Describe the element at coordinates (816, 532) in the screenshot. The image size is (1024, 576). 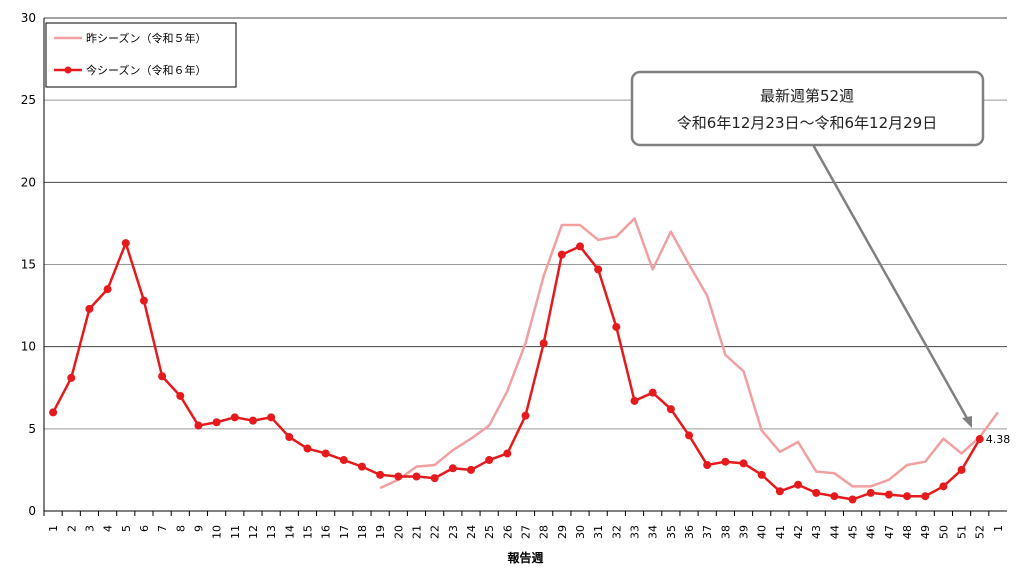
I see `x-tick-label: 43` at that location.